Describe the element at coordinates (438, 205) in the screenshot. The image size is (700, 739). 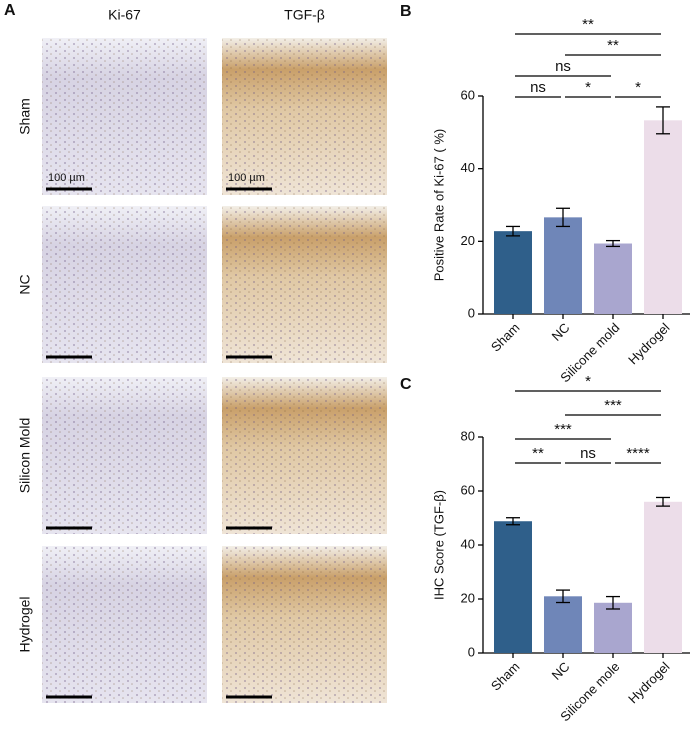
I see `y-axis-title: Positive Rate of Ki-67 ( %)` at that location.